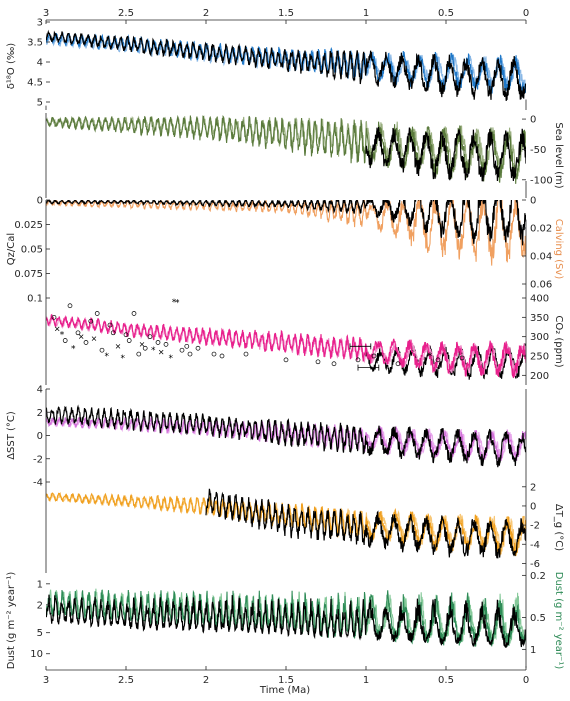  I want to click on top-time-axis: 3 2.5 2 1.5 1 0.5 0, so click(286, 16).